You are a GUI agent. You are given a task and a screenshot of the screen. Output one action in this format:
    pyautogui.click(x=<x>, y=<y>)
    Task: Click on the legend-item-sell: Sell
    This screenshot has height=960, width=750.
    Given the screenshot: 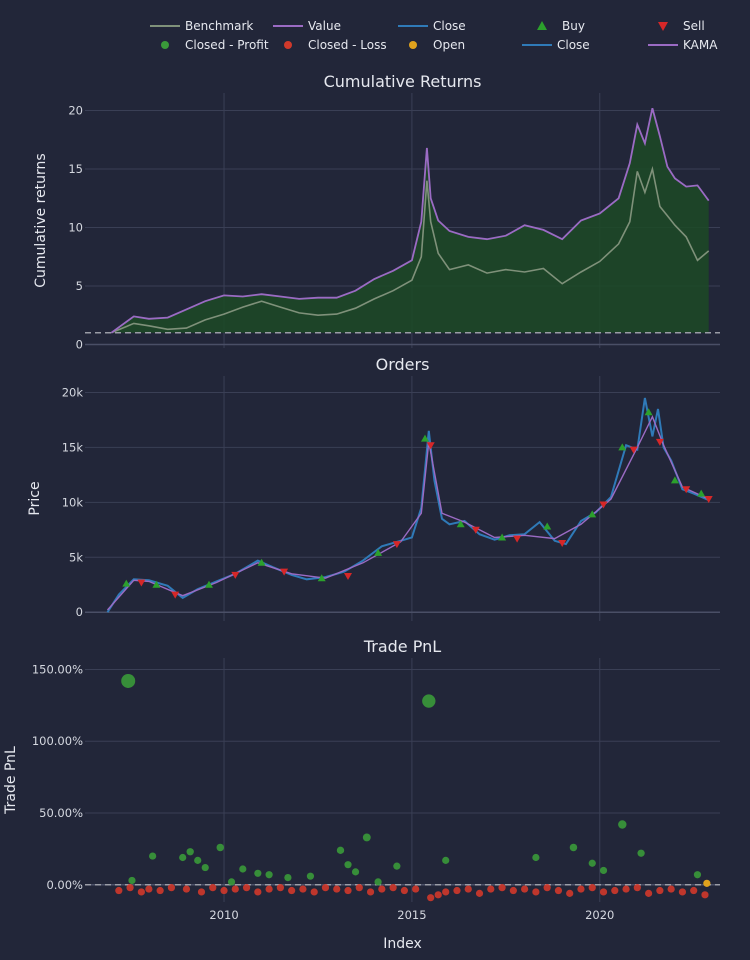 What is the action you would take?
    pyautogui.click(x=681, y=26)
    